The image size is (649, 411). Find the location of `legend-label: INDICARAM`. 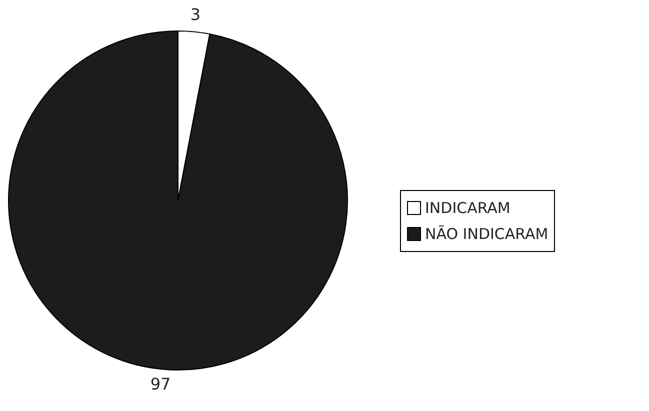

legend-label: INDICARAM is located at coordinates (467, 208).